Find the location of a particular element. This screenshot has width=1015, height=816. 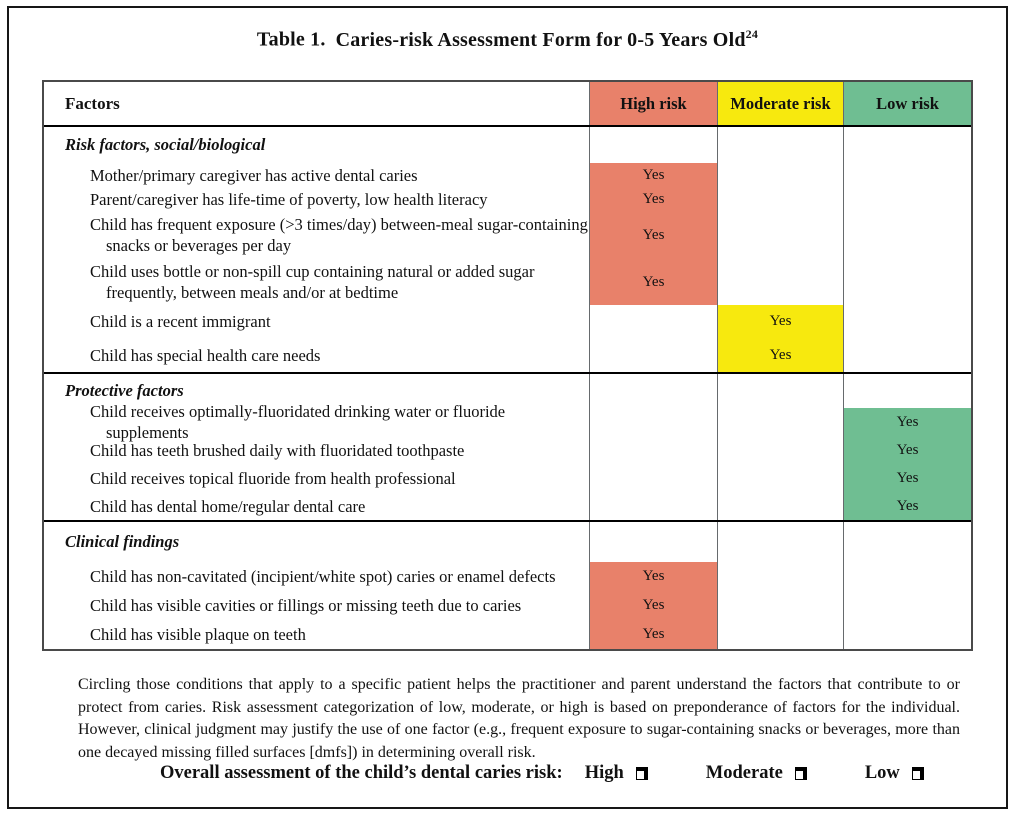

option-moderate: Moderate is located at coordinates (756, 773).